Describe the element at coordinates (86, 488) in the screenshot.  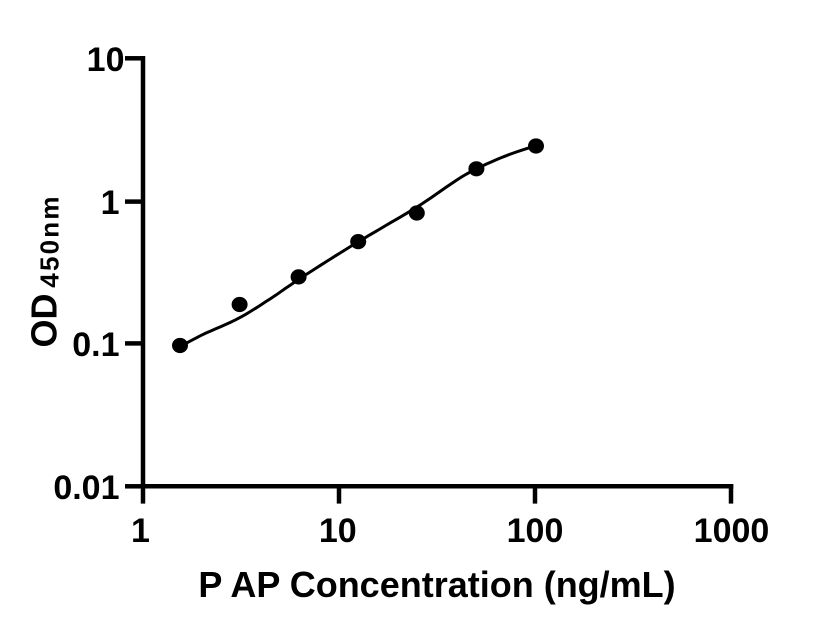
I see `svg-text: 0.01` at that location.